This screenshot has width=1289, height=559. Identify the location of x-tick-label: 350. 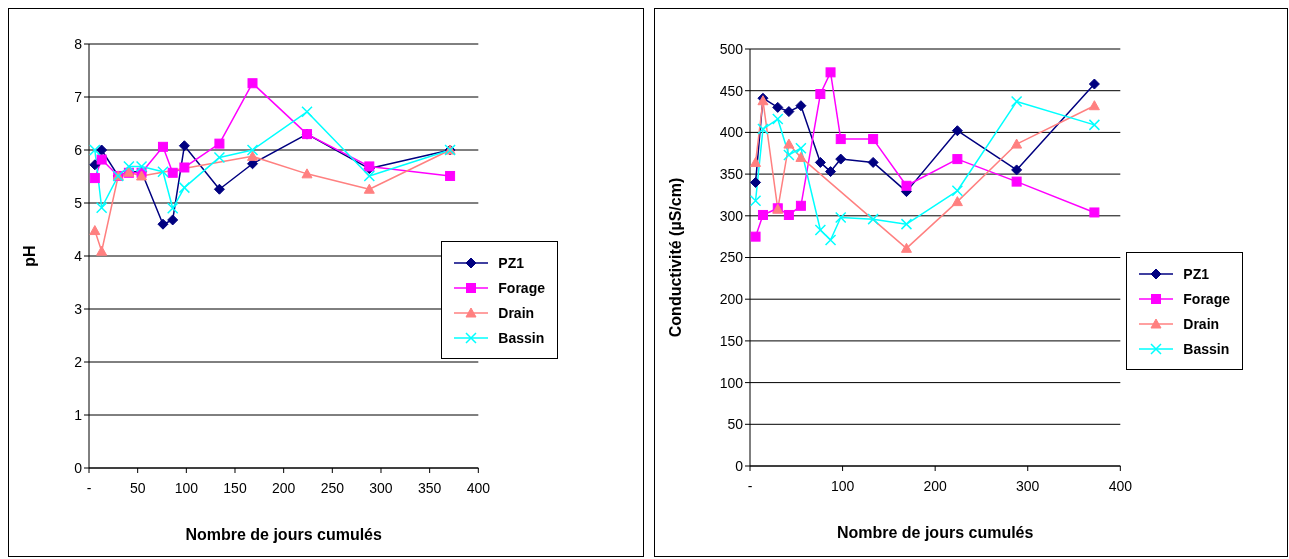
(429, 487).